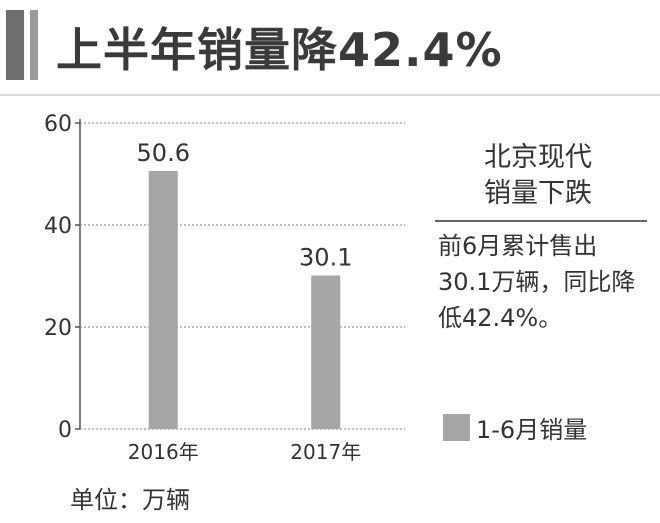 The width and height of the screenshot is (660, 523). I want to click on side-note-line2: 30.1万辆，同比降, so click(537, 282).